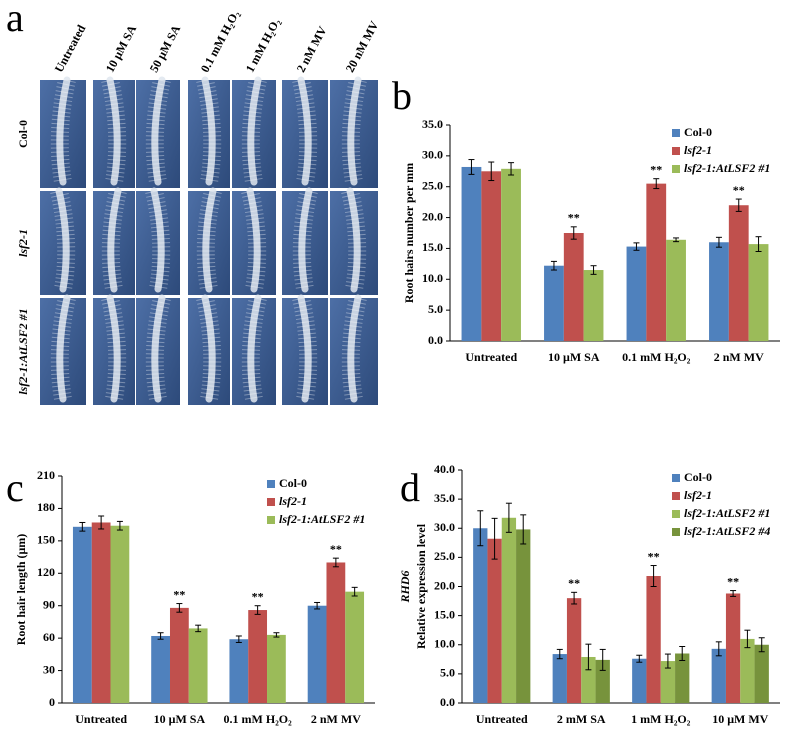  I want to click on y-tick-label: 90, so click(49, 604).